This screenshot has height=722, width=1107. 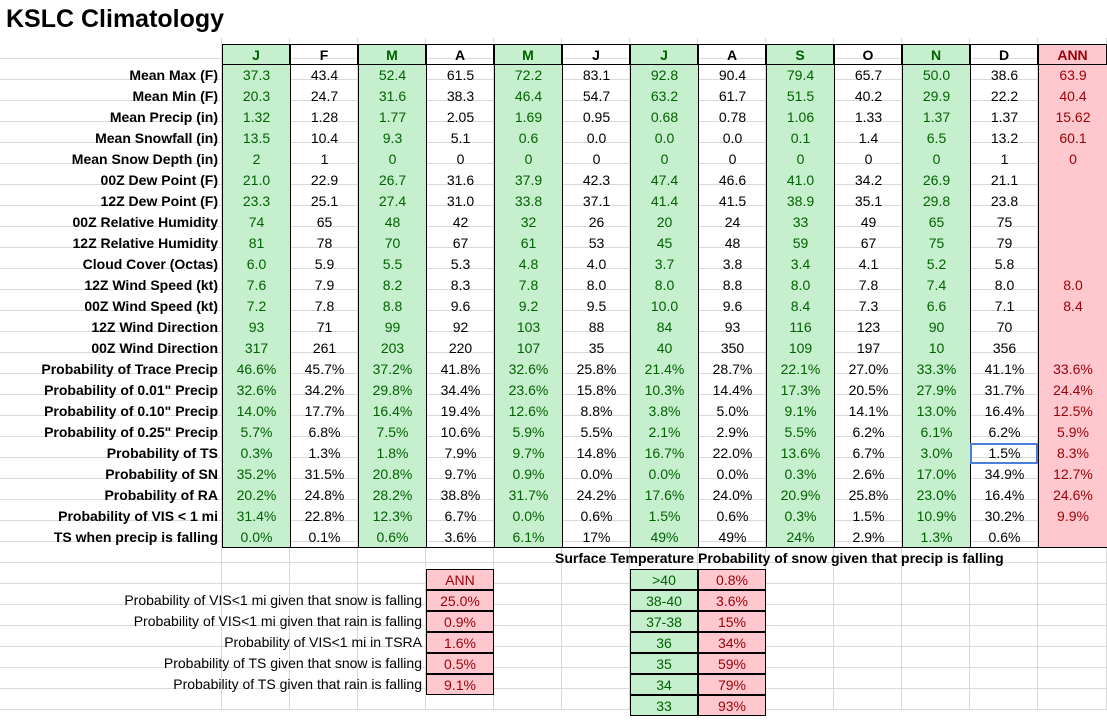 What do you see at coordinates (1004, 243) in the screenshot?
I see `data-cell: 79` at bounding box center [1004, 243].